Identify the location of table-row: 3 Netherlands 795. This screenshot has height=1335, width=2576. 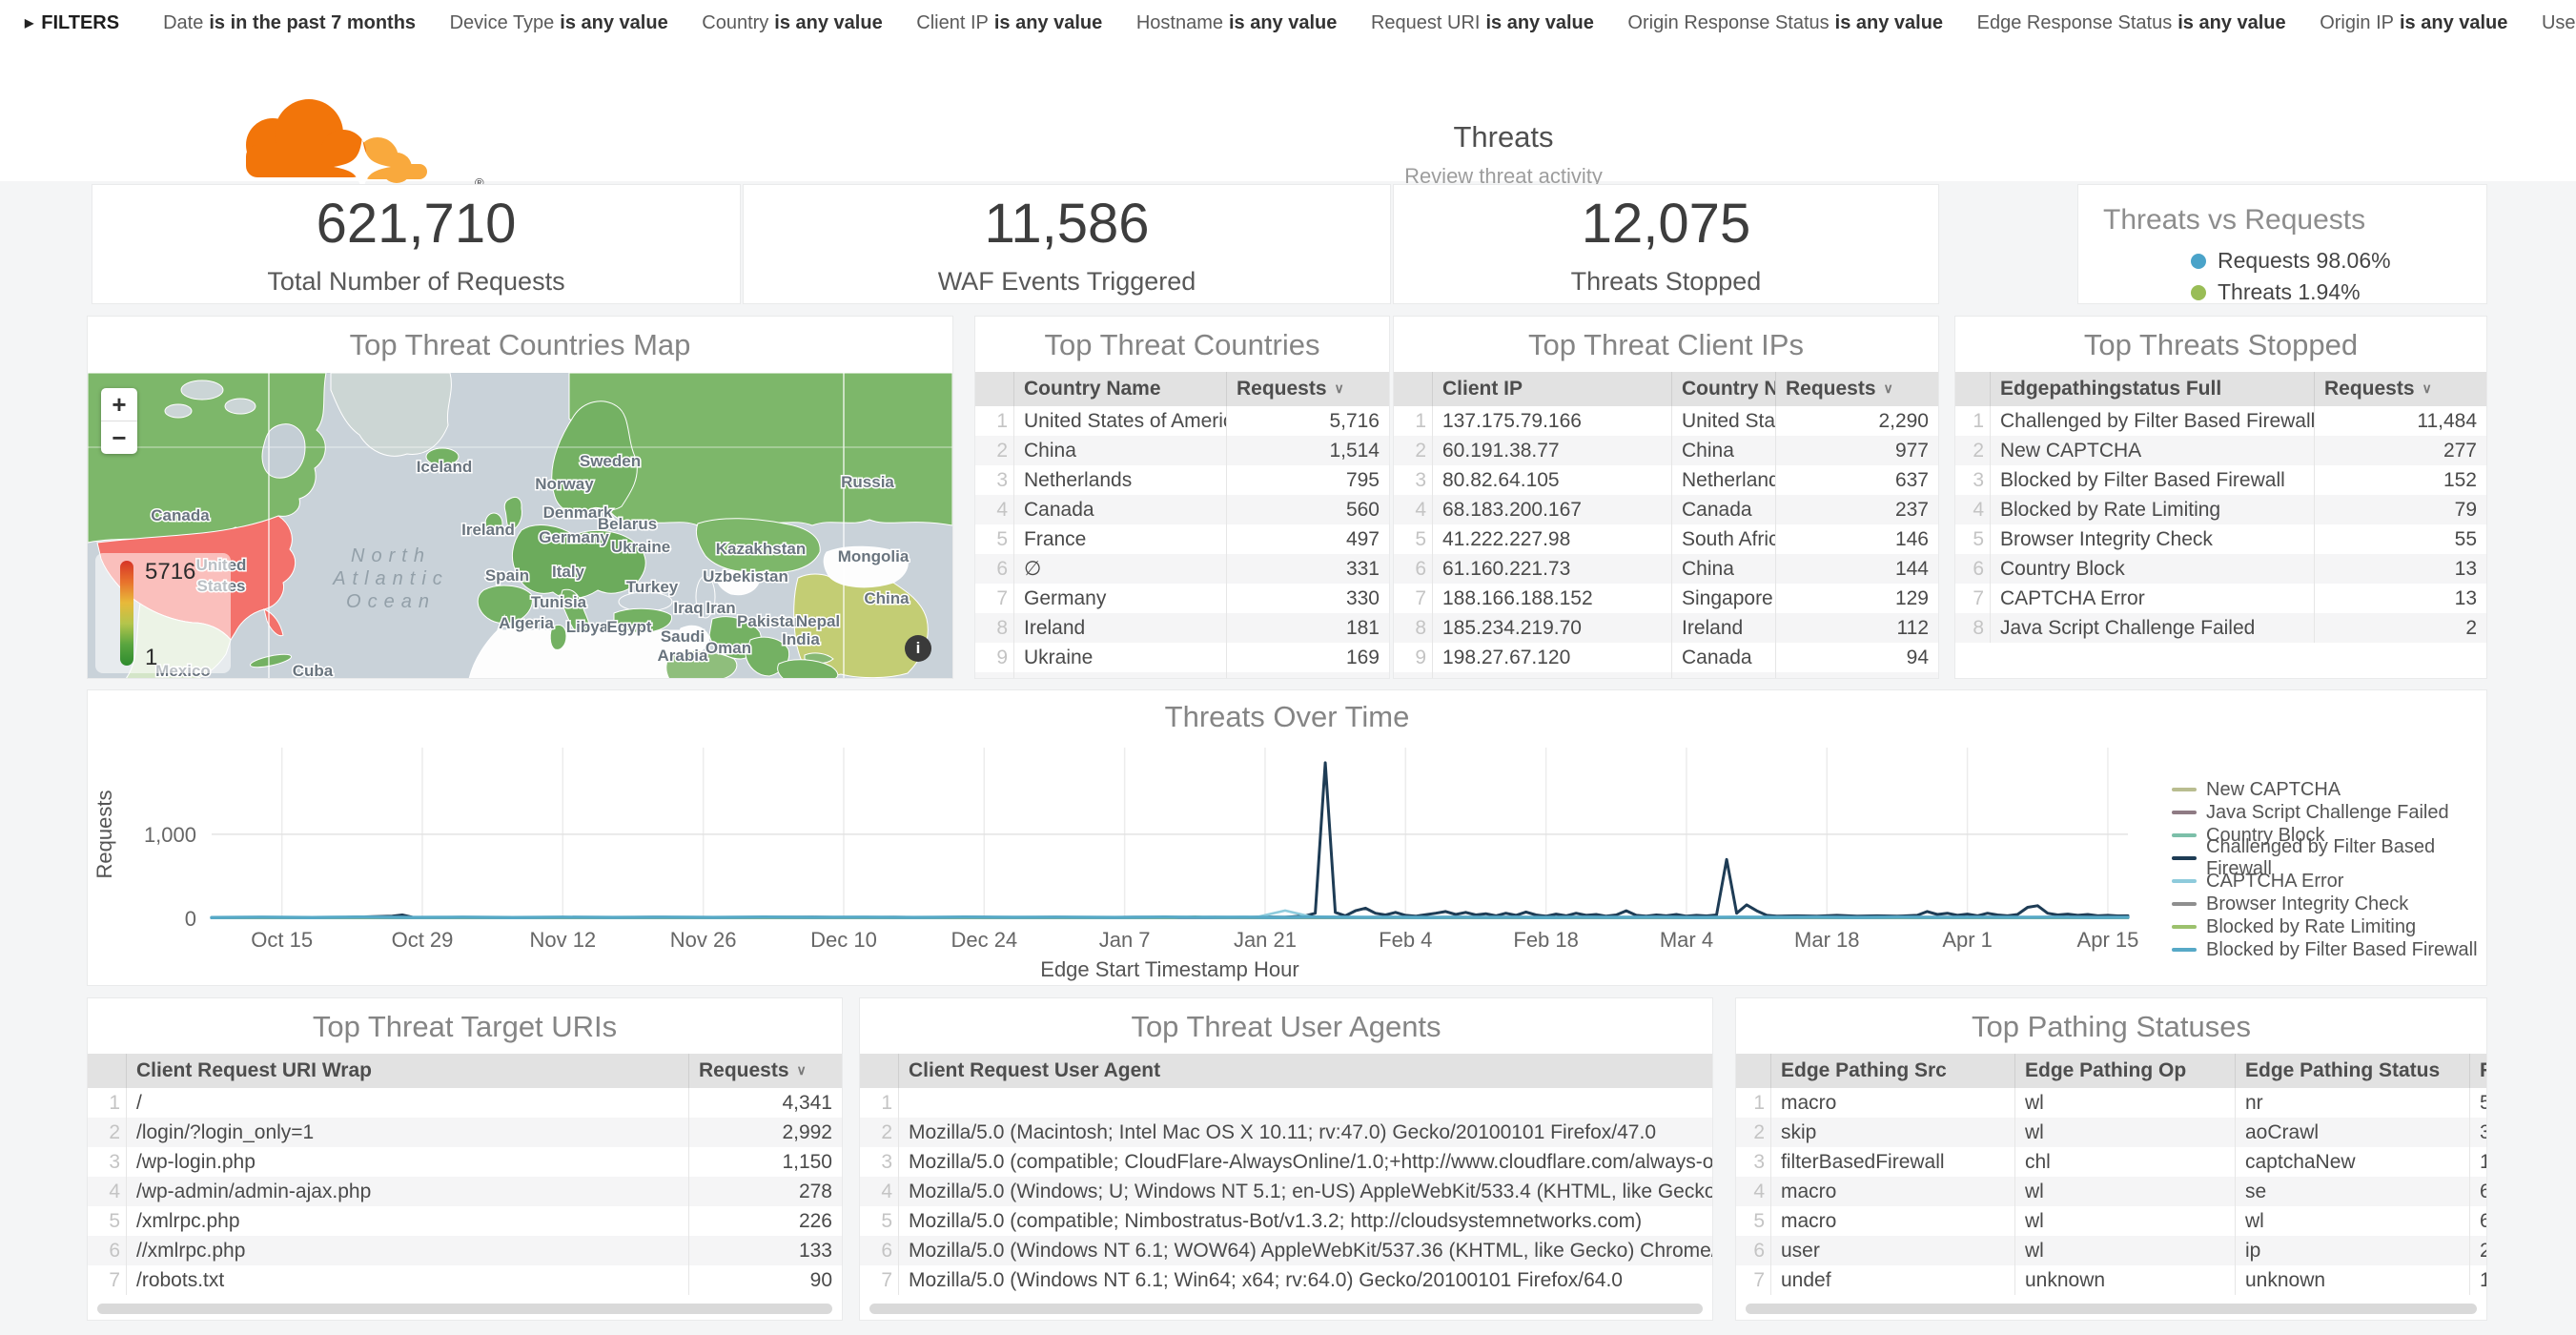
(1182, 480).